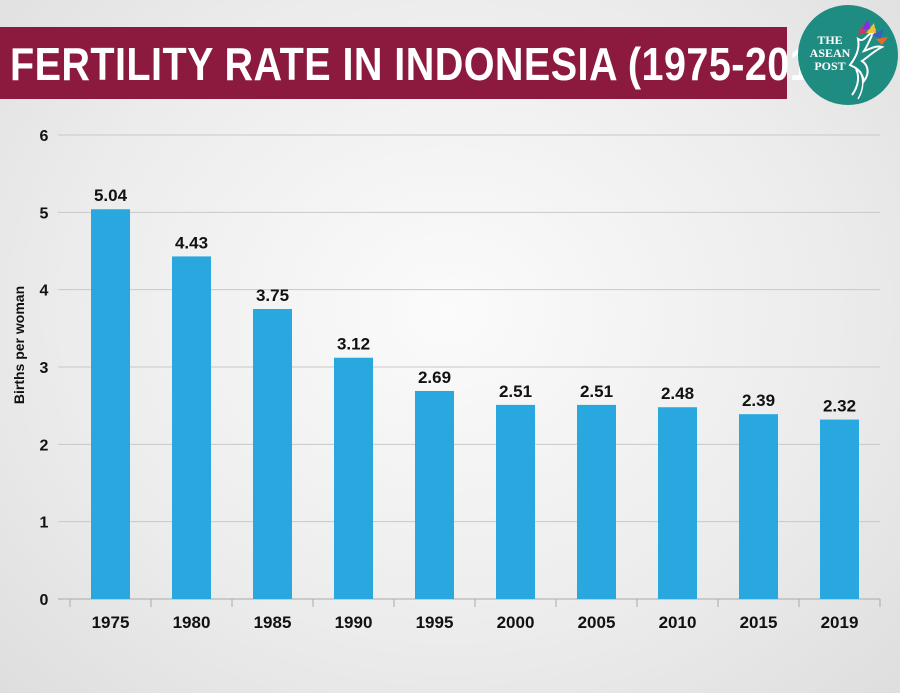  I want to click on x-tick-label: 2019, so click(840, 622).